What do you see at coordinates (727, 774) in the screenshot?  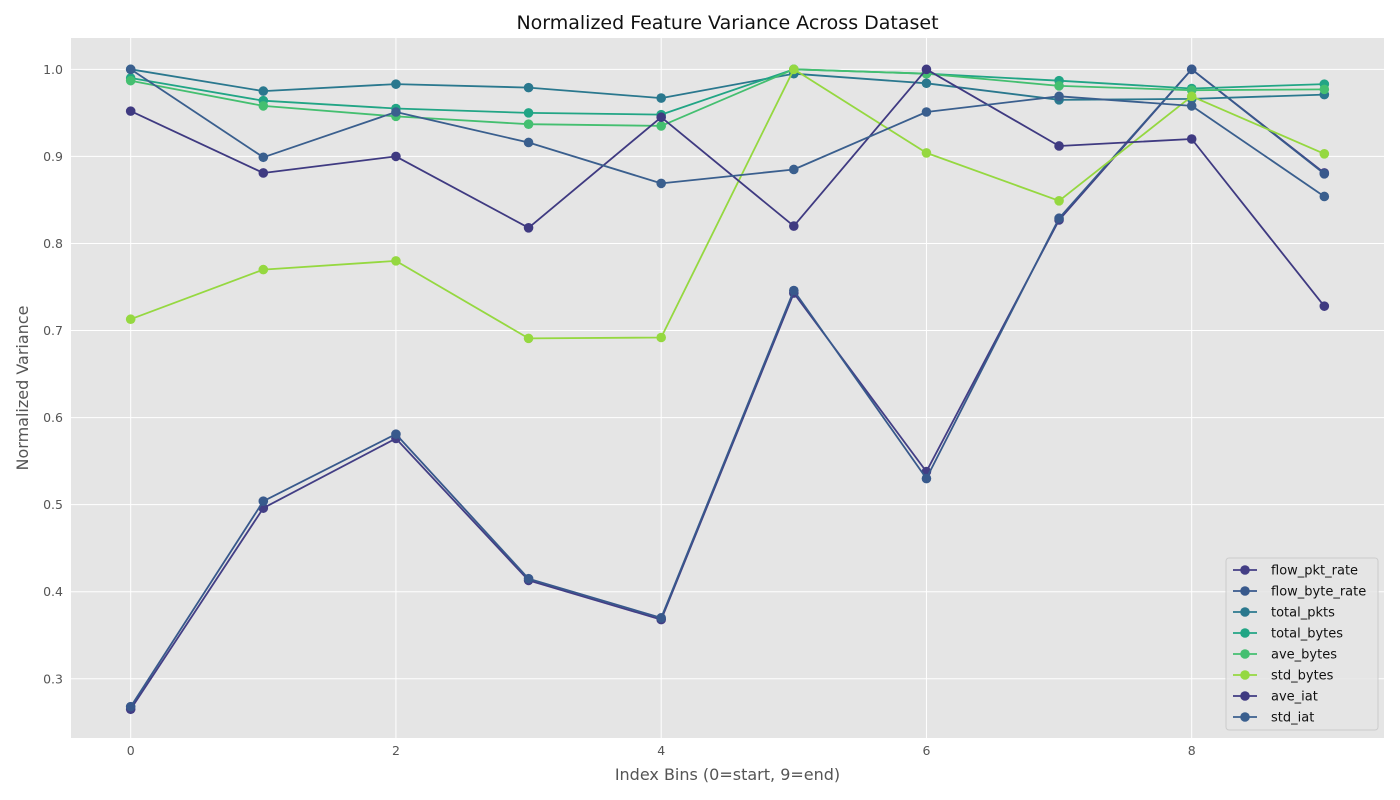 I see `x-axis-label: Index Bins (0=start, 9=end)` at bounding box center [727, 774].